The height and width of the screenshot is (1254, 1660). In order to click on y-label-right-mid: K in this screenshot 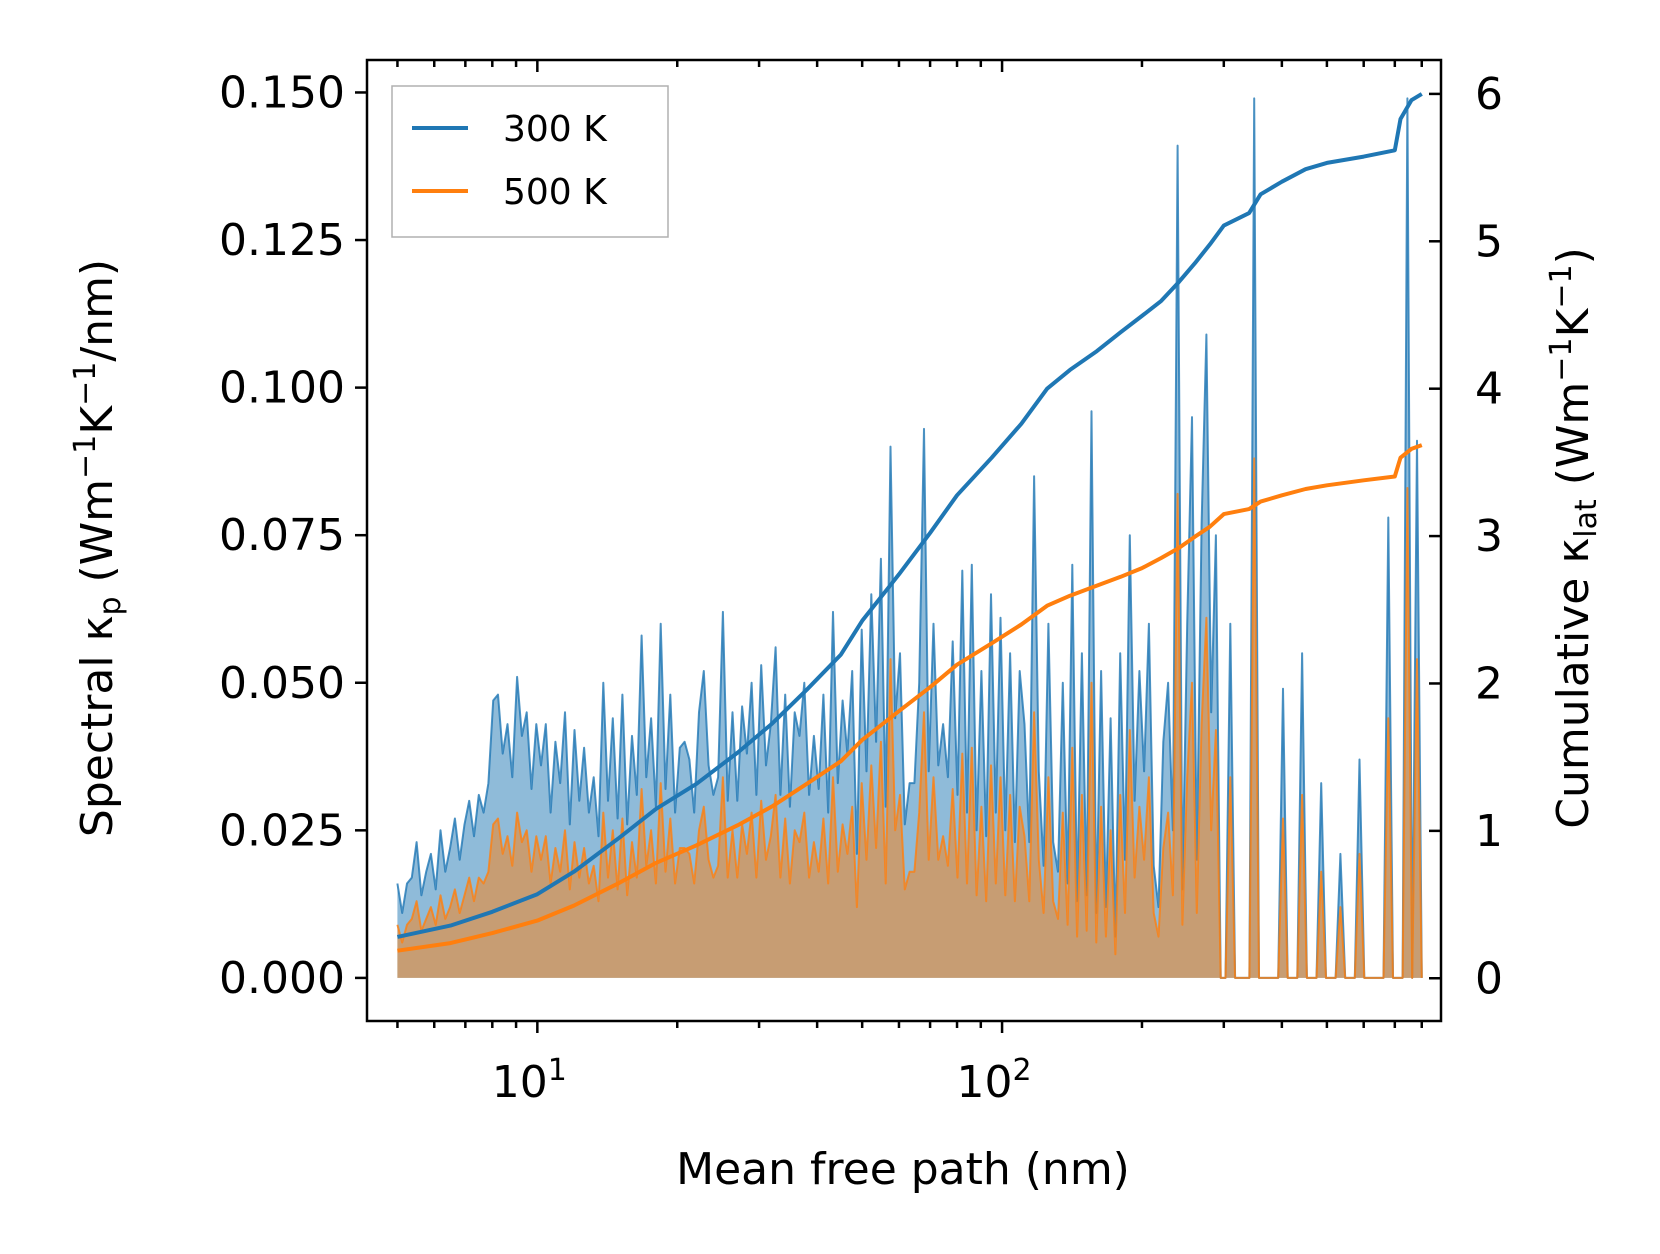, I will do `click(1573, 322)`.